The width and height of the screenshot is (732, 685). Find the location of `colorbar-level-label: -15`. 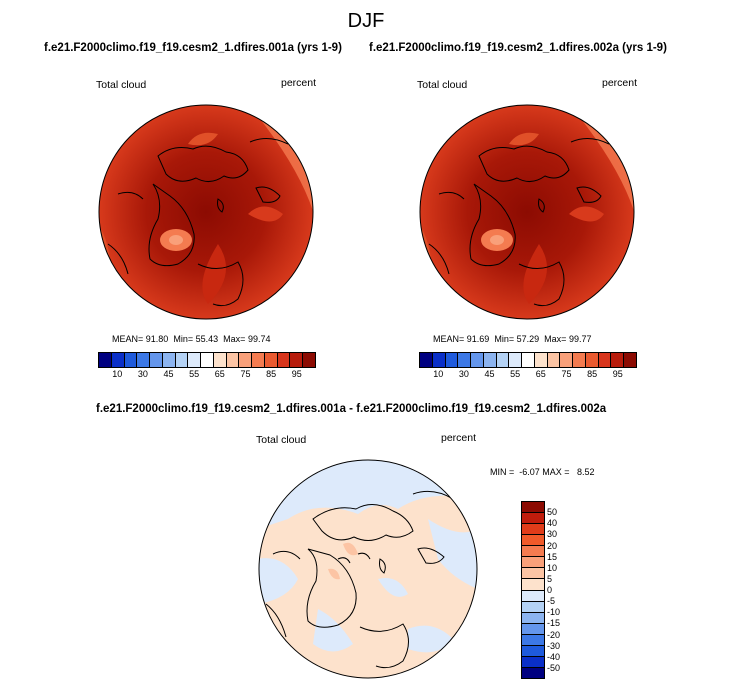

colorbar-level-label: -15 is located at coordinates (554, 623).